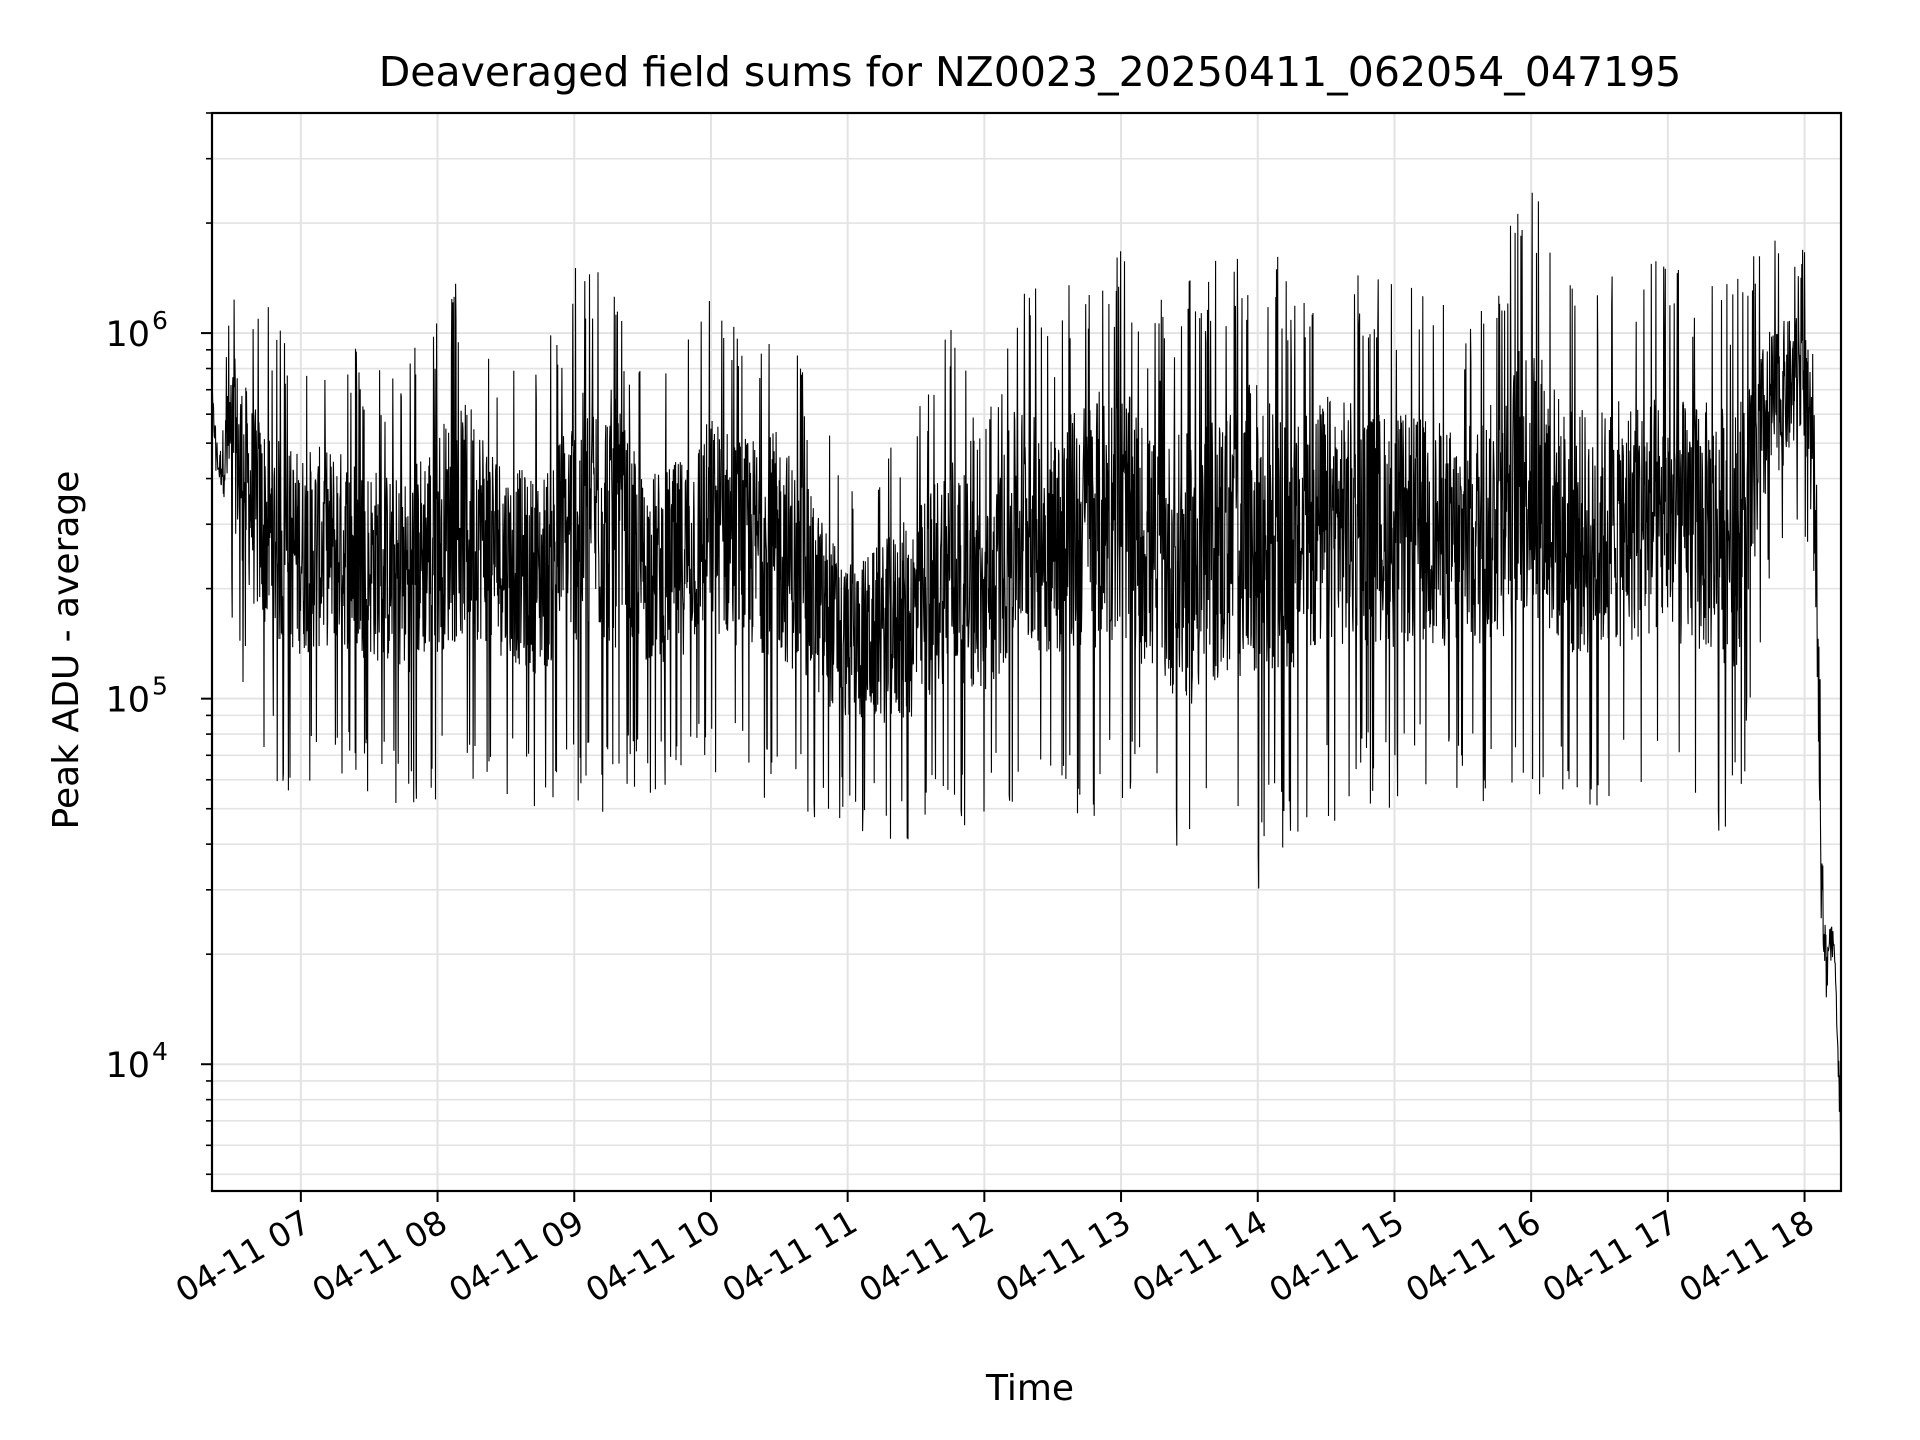 This screenshot has width=1920, height=1440. I want to click on y-tick-label-exponent: 5, so click(160, 686).